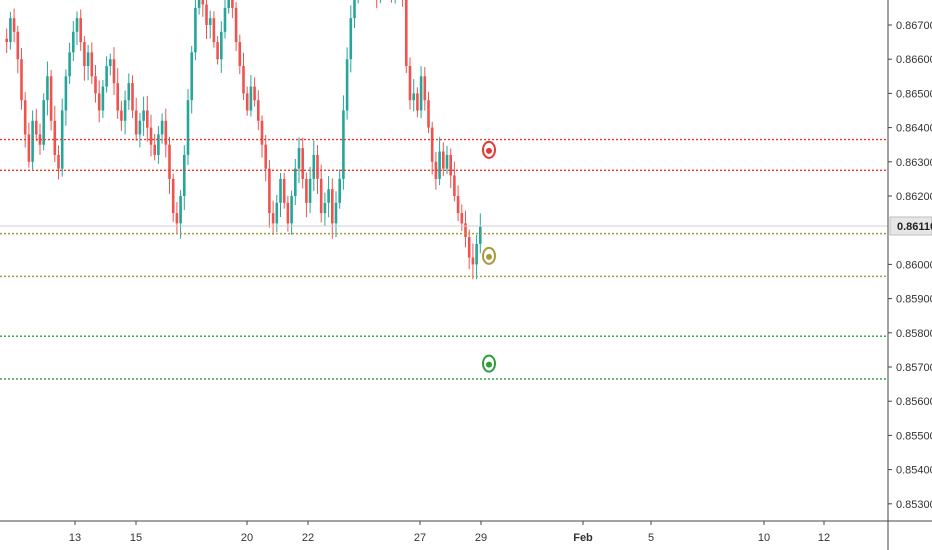  I want to click on price-tick-label: 0.86600, so click(914, 60).